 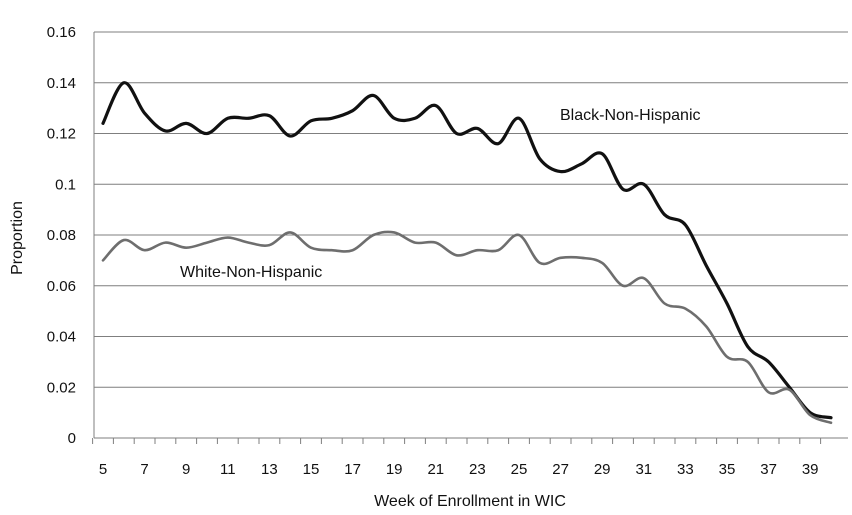 I want to click on y-tick-label: 0.06, so click(x=61, y=286).